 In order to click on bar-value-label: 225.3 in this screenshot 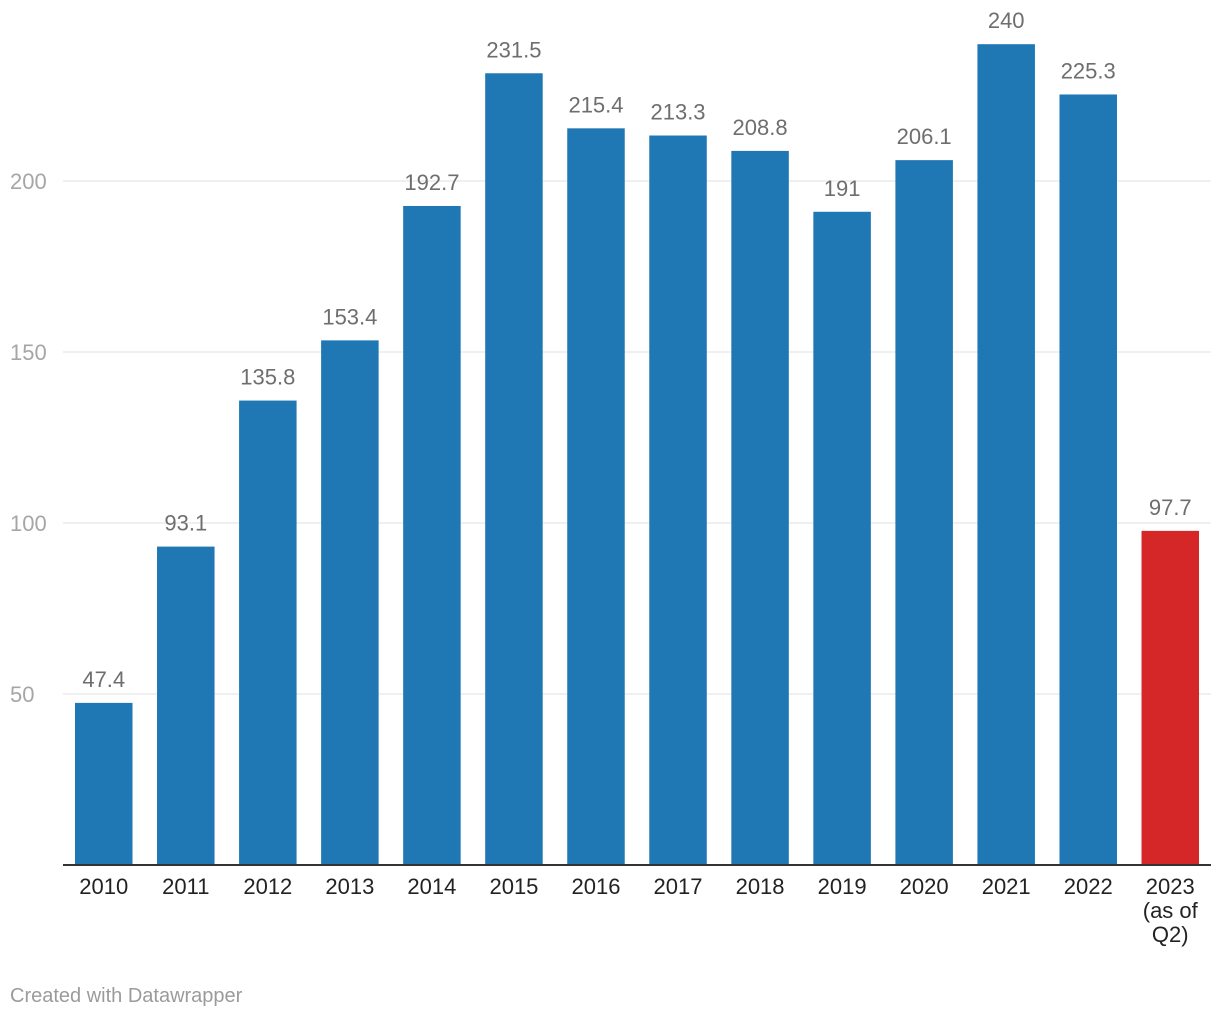, I will do `click(1088, 70)`.